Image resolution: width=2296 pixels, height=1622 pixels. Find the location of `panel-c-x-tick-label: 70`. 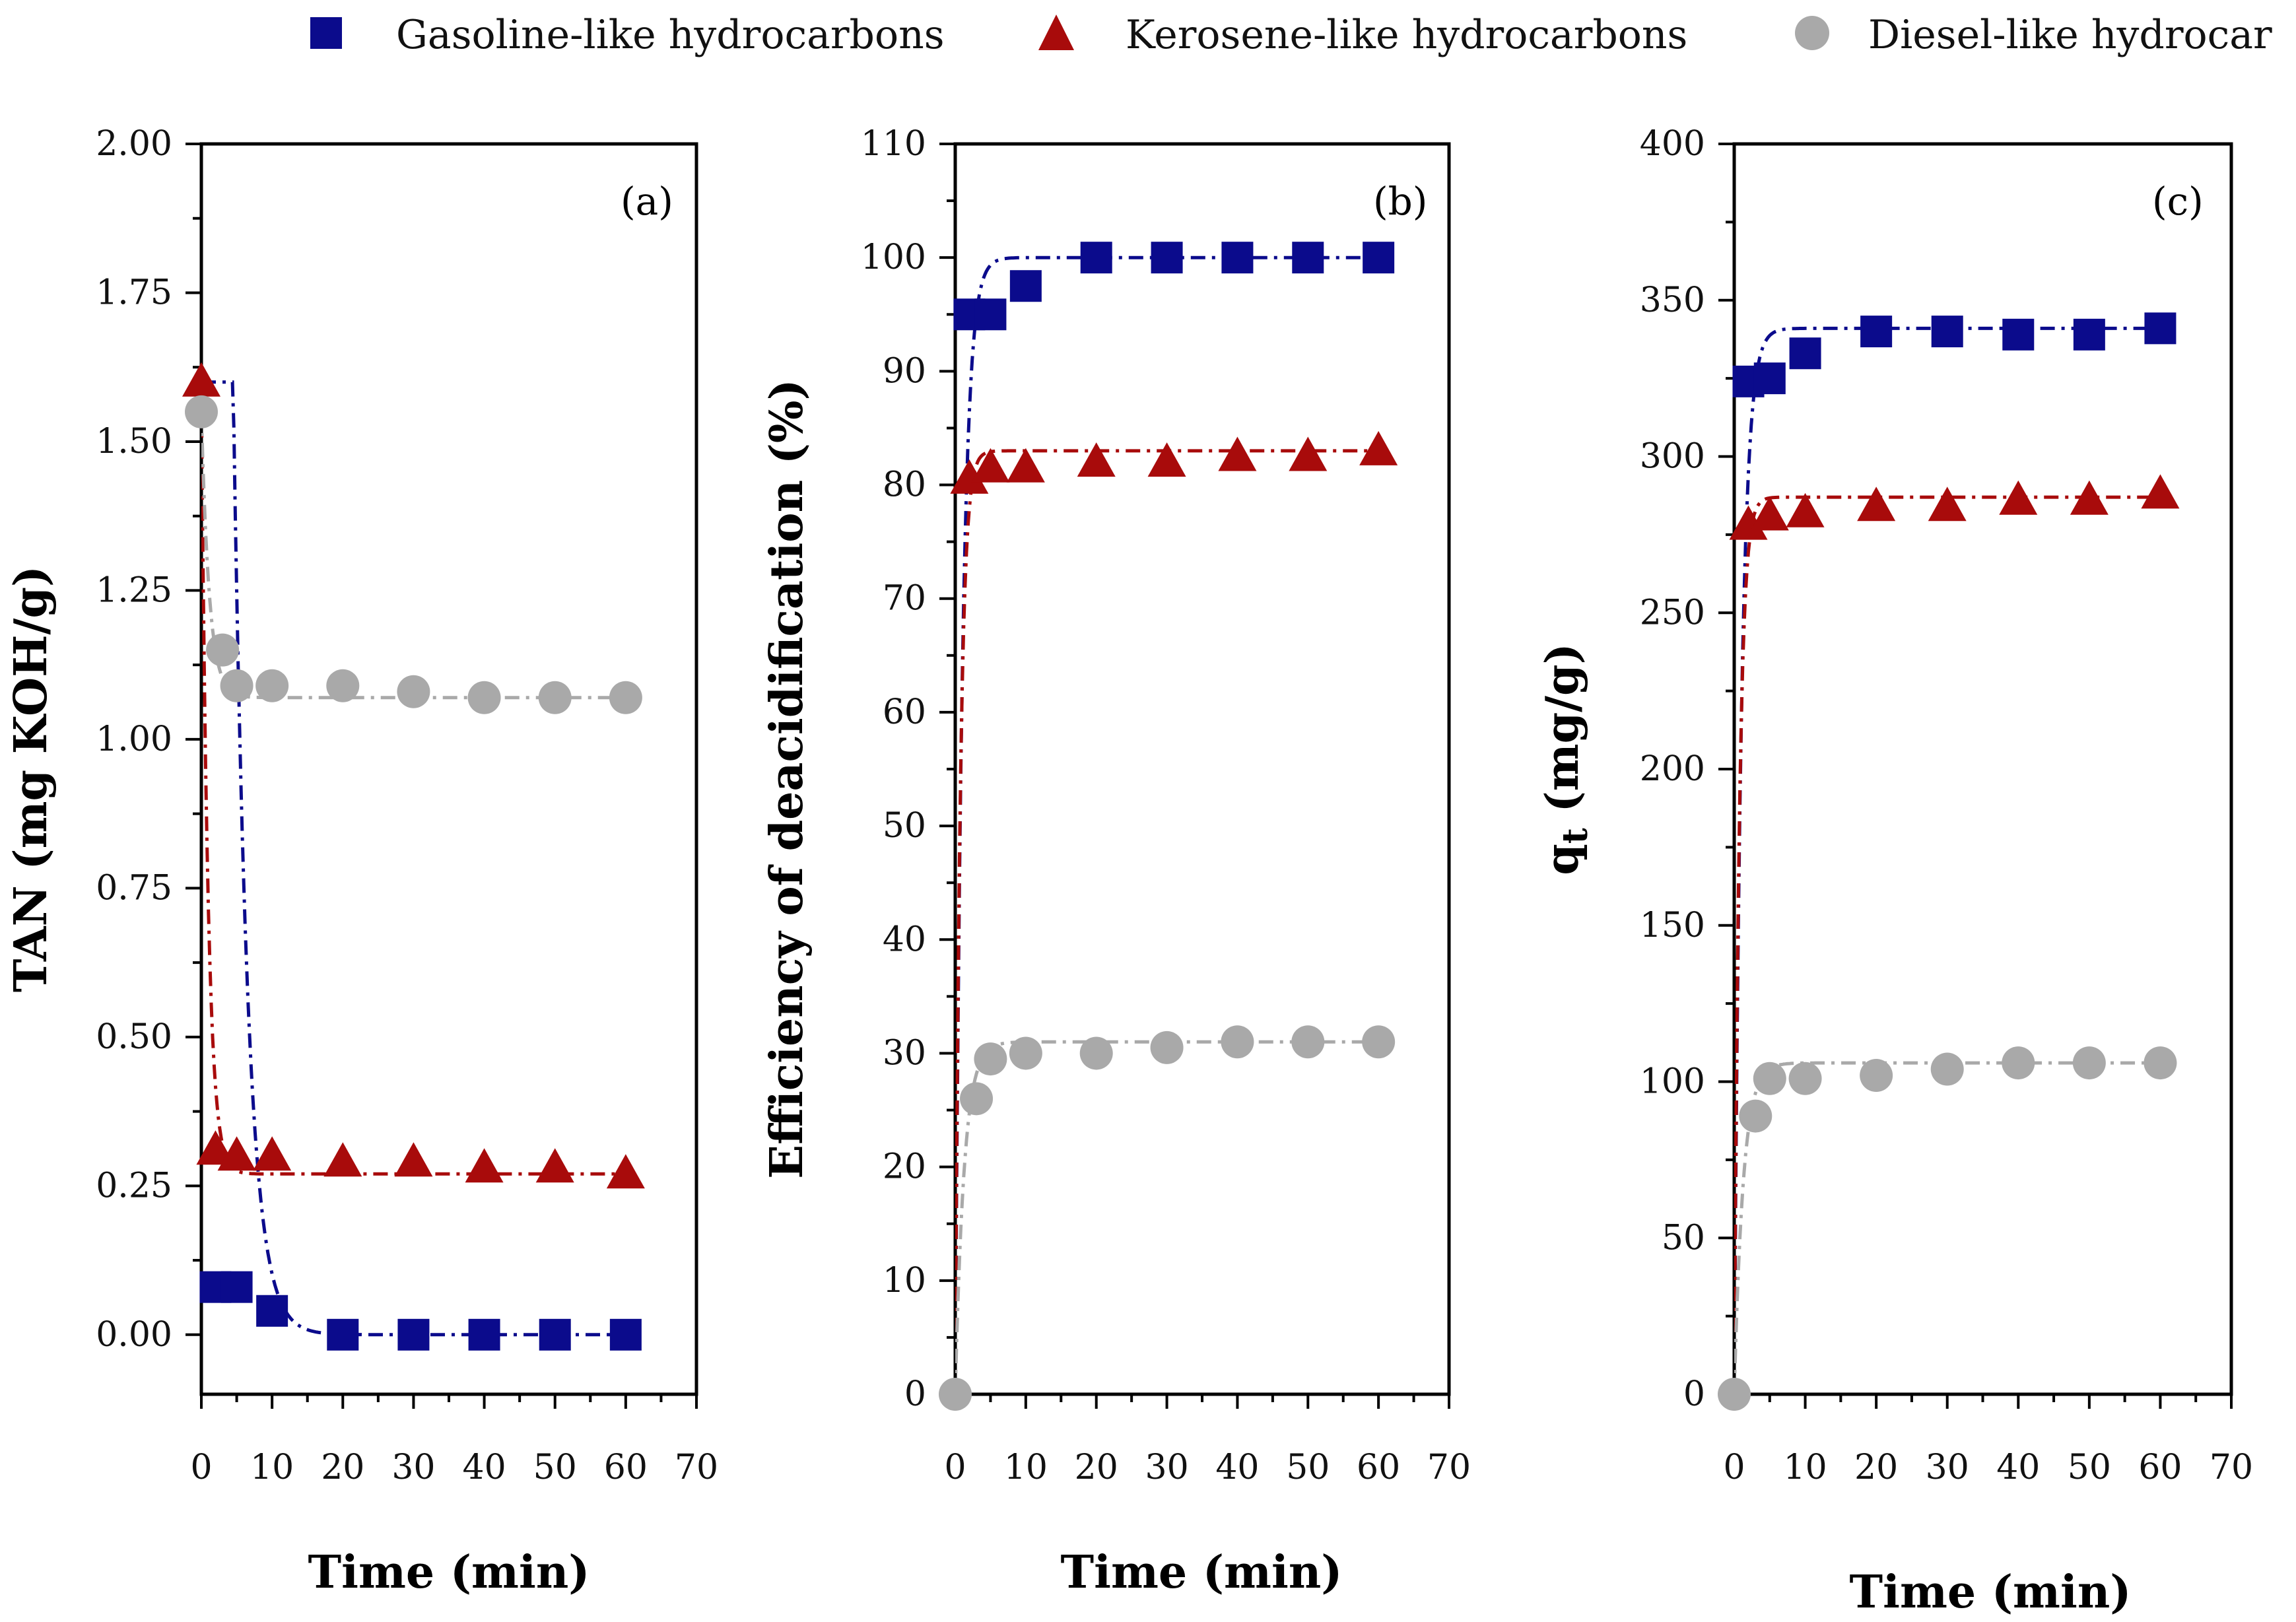

panel-c-x-tick-label: 70 is located at coordinates (2231, 1467).